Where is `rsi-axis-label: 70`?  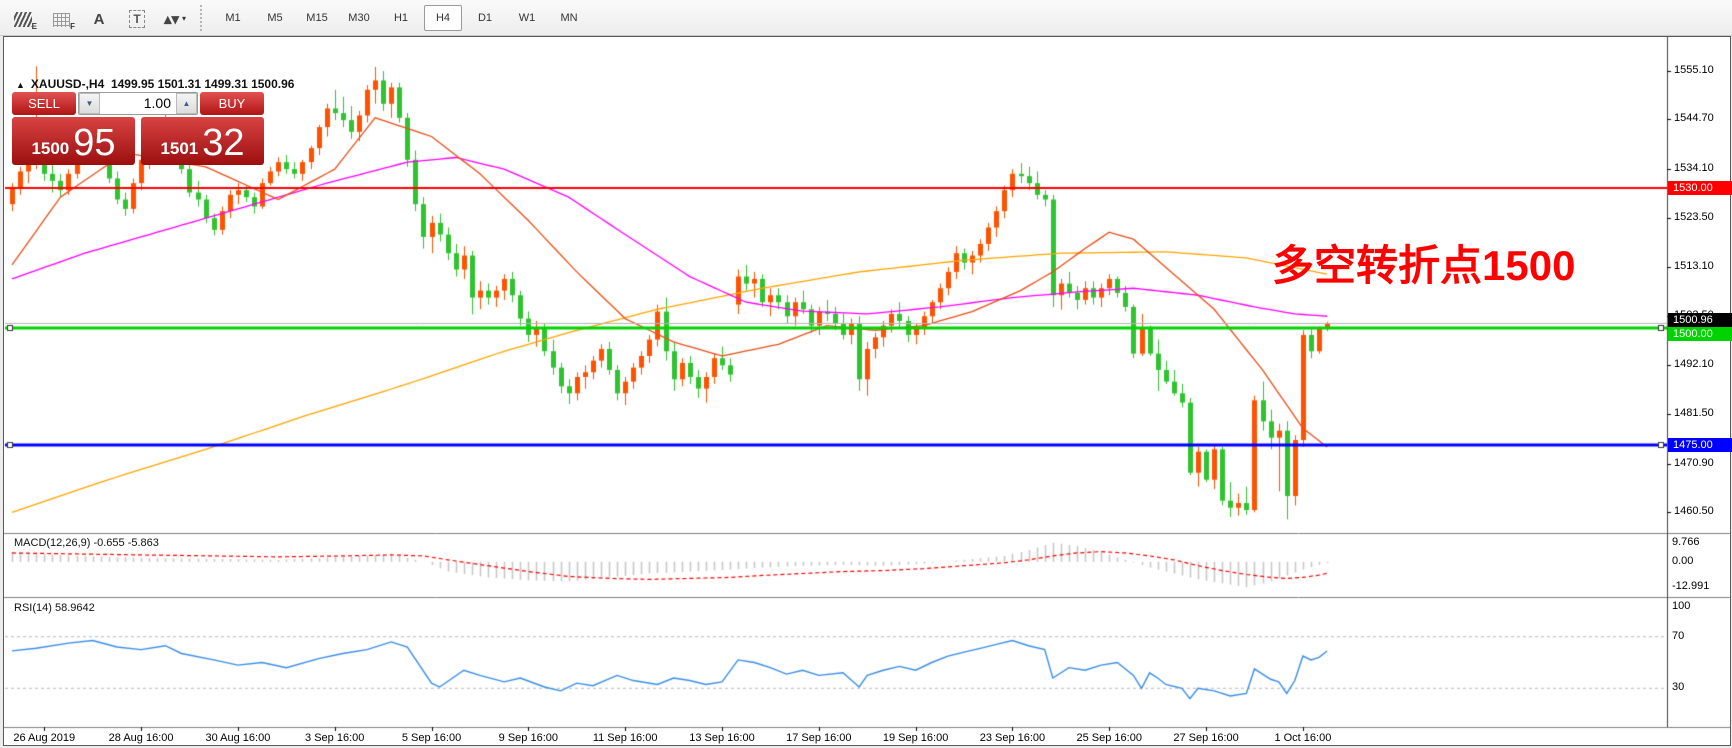 rsi-axis-label: 70 is located at coordinates (1678, 635).